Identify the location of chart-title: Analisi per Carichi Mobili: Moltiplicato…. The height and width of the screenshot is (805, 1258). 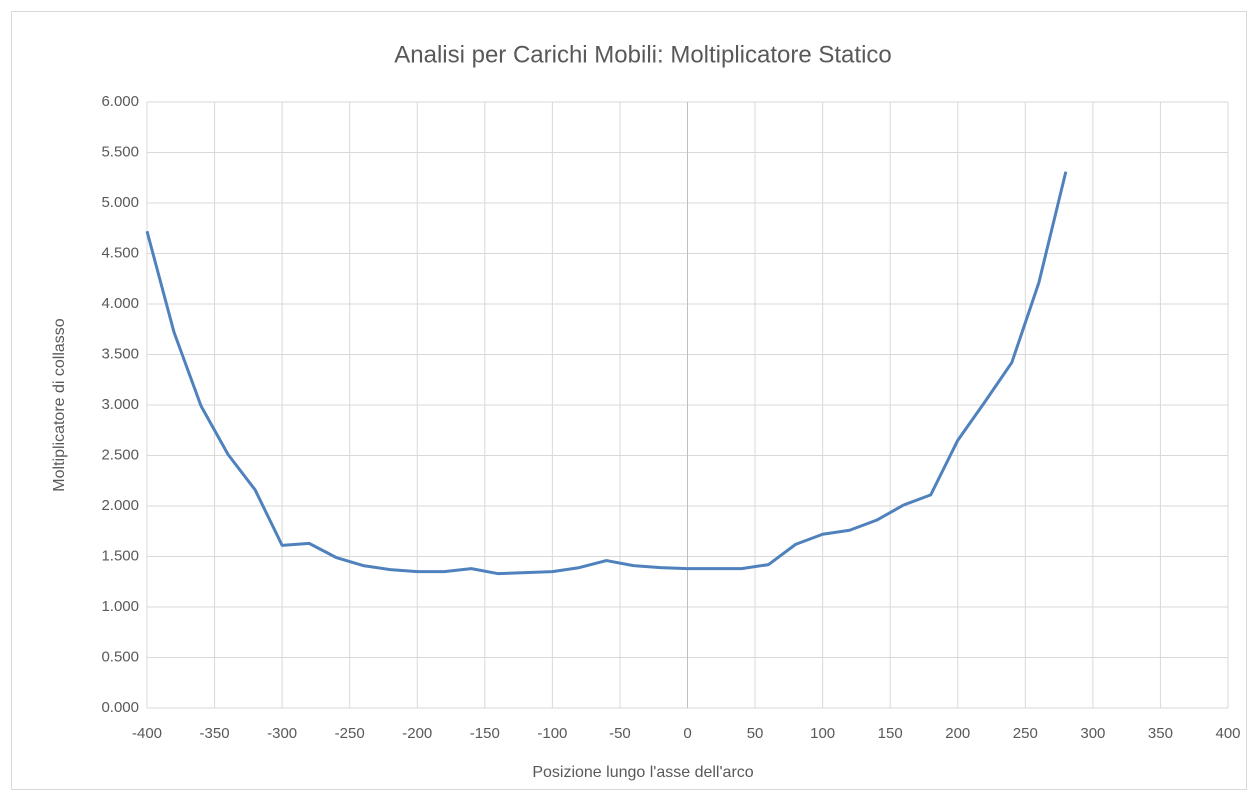
(643, 54).